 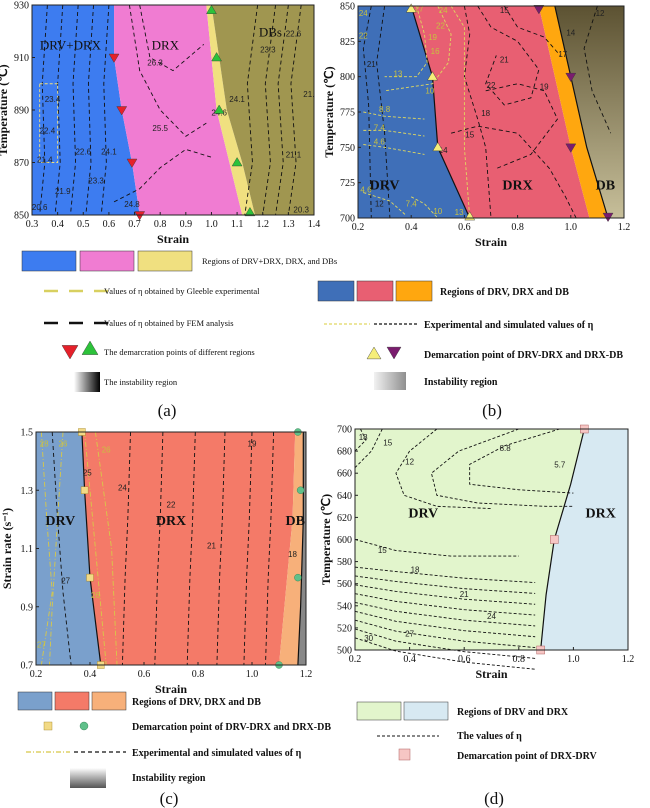 I want to click on legend-text: Regions of DRV, DRX and DB, so click(x=196, y=702).